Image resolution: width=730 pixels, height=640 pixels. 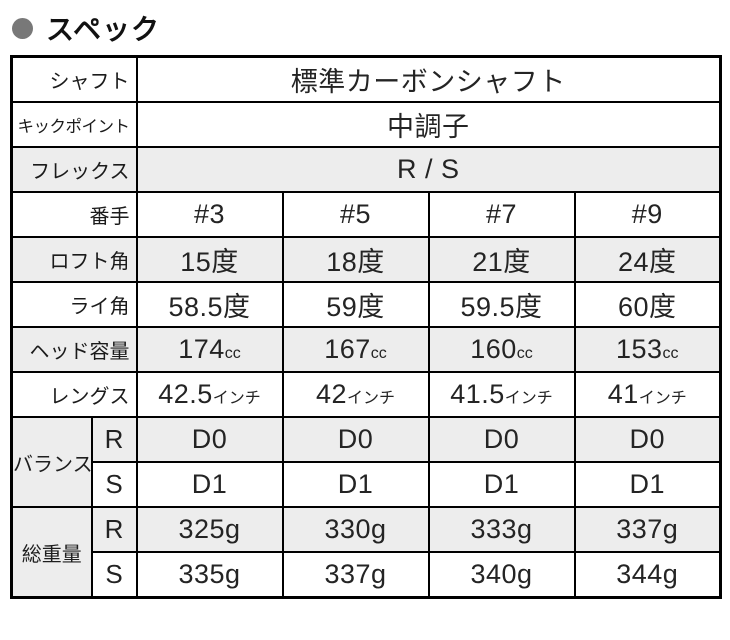 What do you see at coordinates (74, 79) in the screenshot?
I see `shaft-label: シャフト` at bounding box center [74, 79].